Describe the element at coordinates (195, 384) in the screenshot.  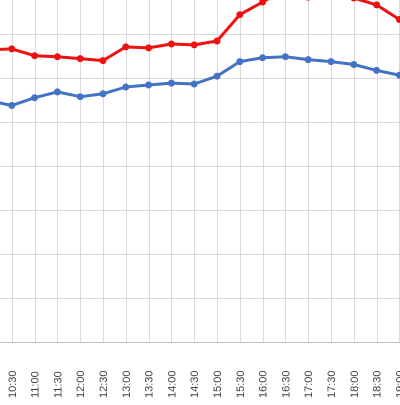
I see `x-tick-label: 14:30` at that location.